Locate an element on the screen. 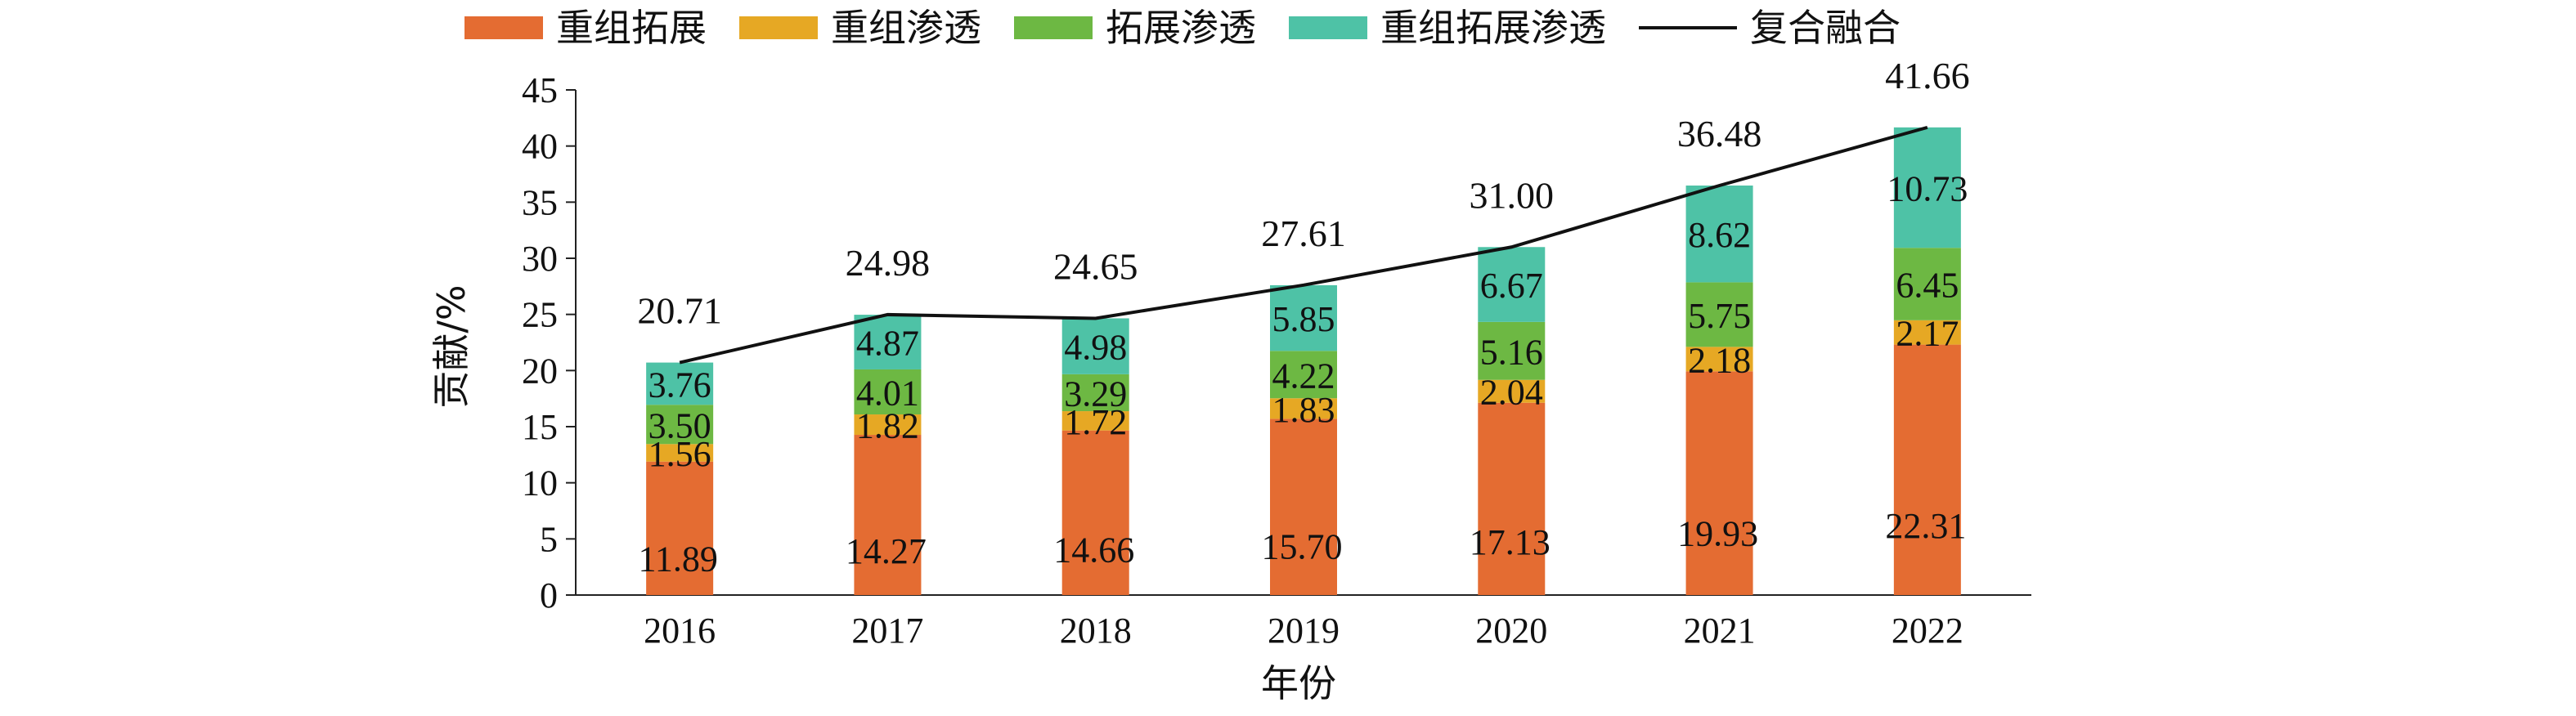 The height and width of the screenshot is (716, 2576). segment-label: 17.13 is located at coordinates (1510, 542).